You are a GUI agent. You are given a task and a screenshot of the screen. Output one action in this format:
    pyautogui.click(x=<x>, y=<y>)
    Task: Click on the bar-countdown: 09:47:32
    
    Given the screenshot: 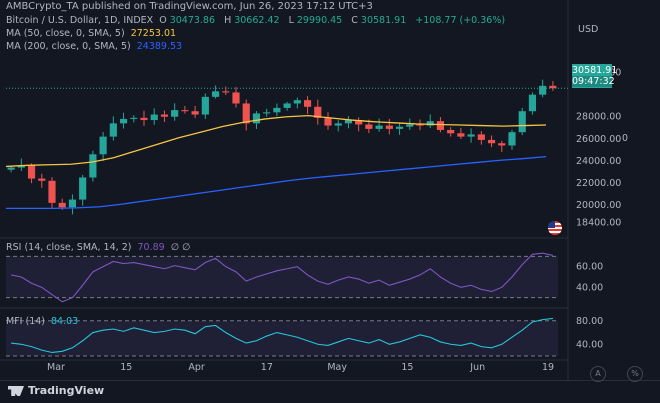 What is the action you would take?
    pyautogui.click(x=593, y=81)
    